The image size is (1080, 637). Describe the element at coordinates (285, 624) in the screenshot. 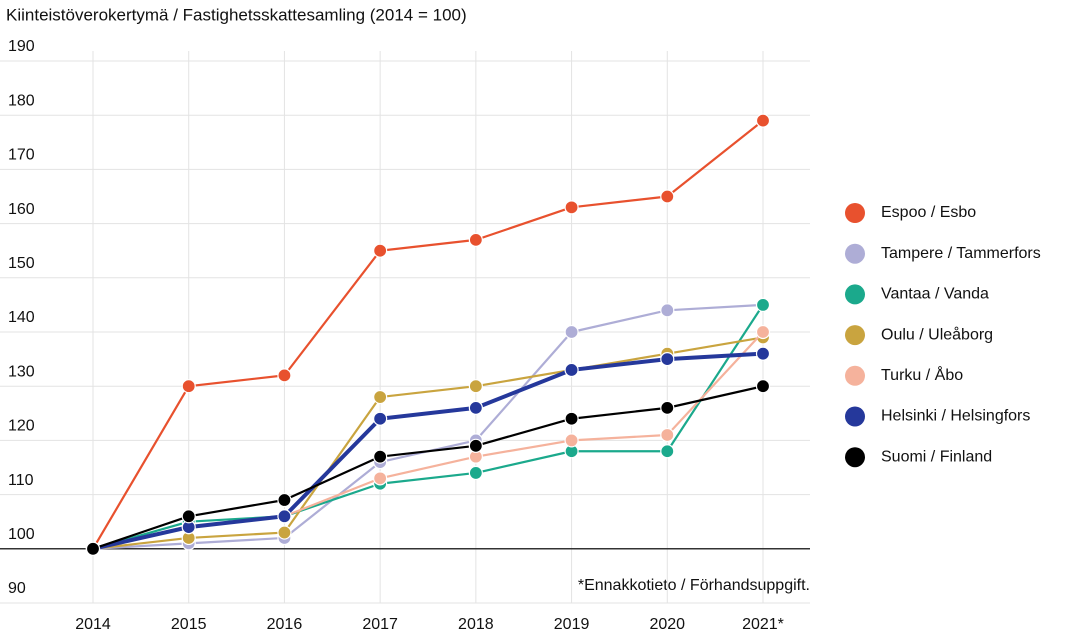

I see `x-tick-label: 2016` at that location.